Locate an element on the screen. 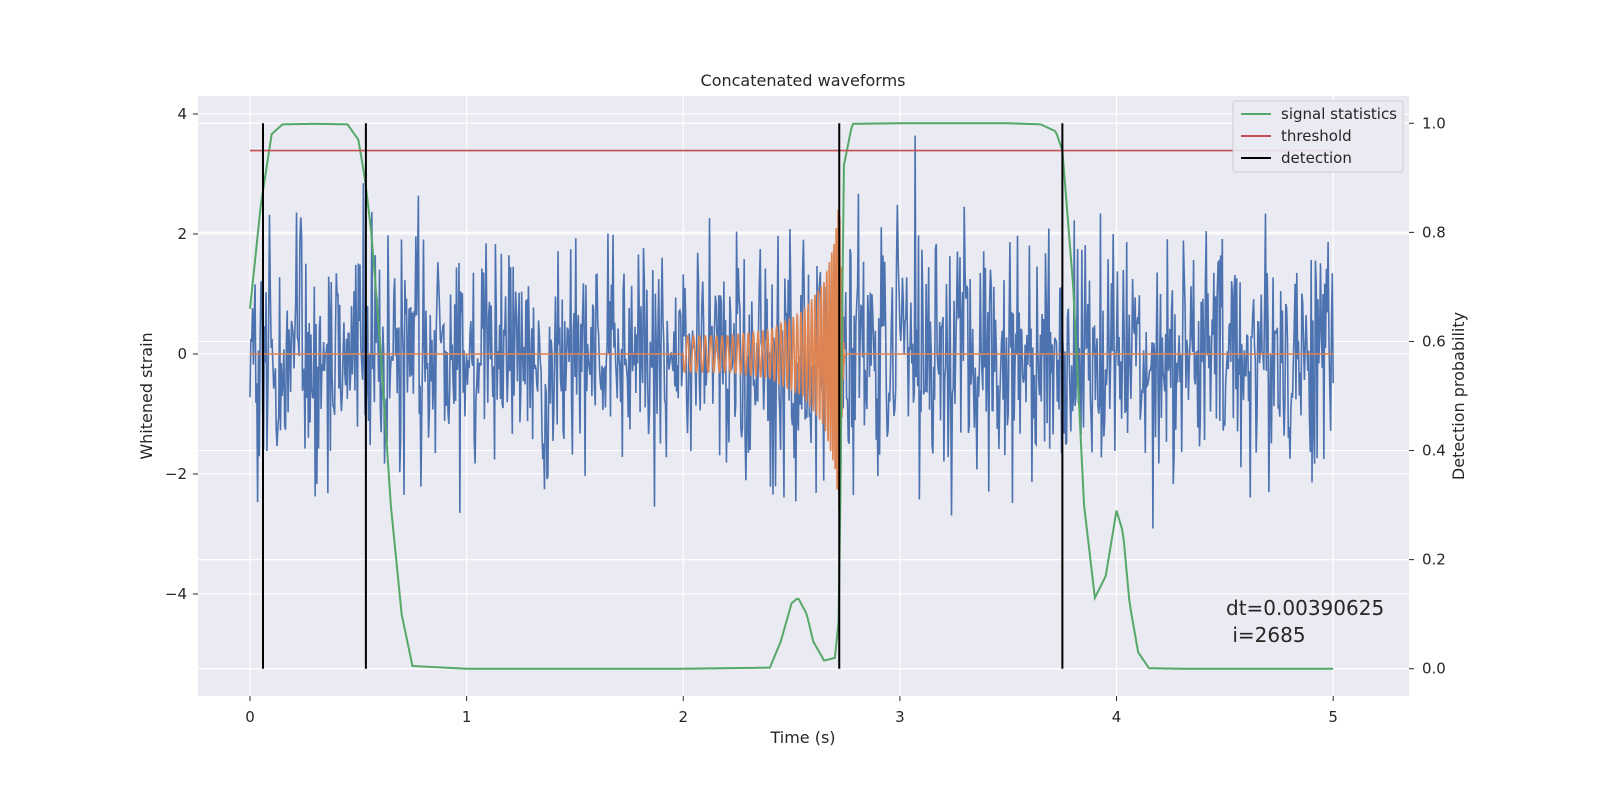 This screenshot has width=1600, height=800. y-tick-label-left: 2 is located at coordinates (182, 234).